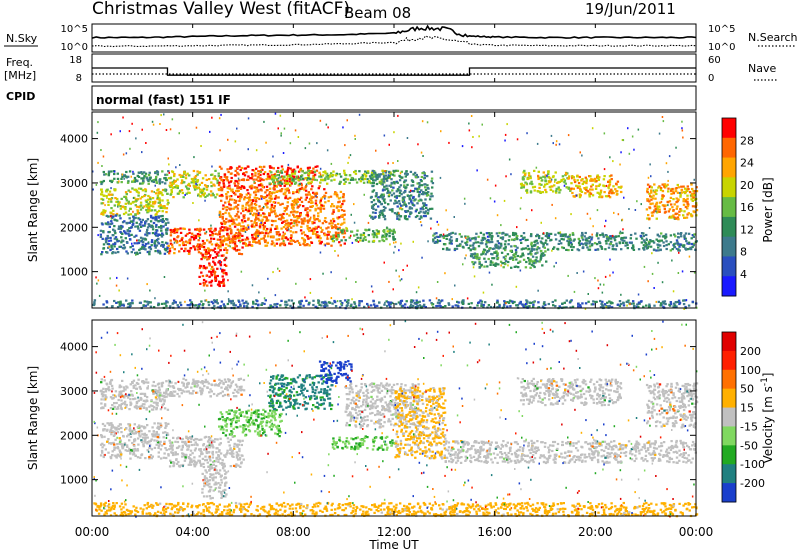 The height and width of the screenshot is (554, 800). I want to click on freq-left-label-1: Freq., so click(19, 62).